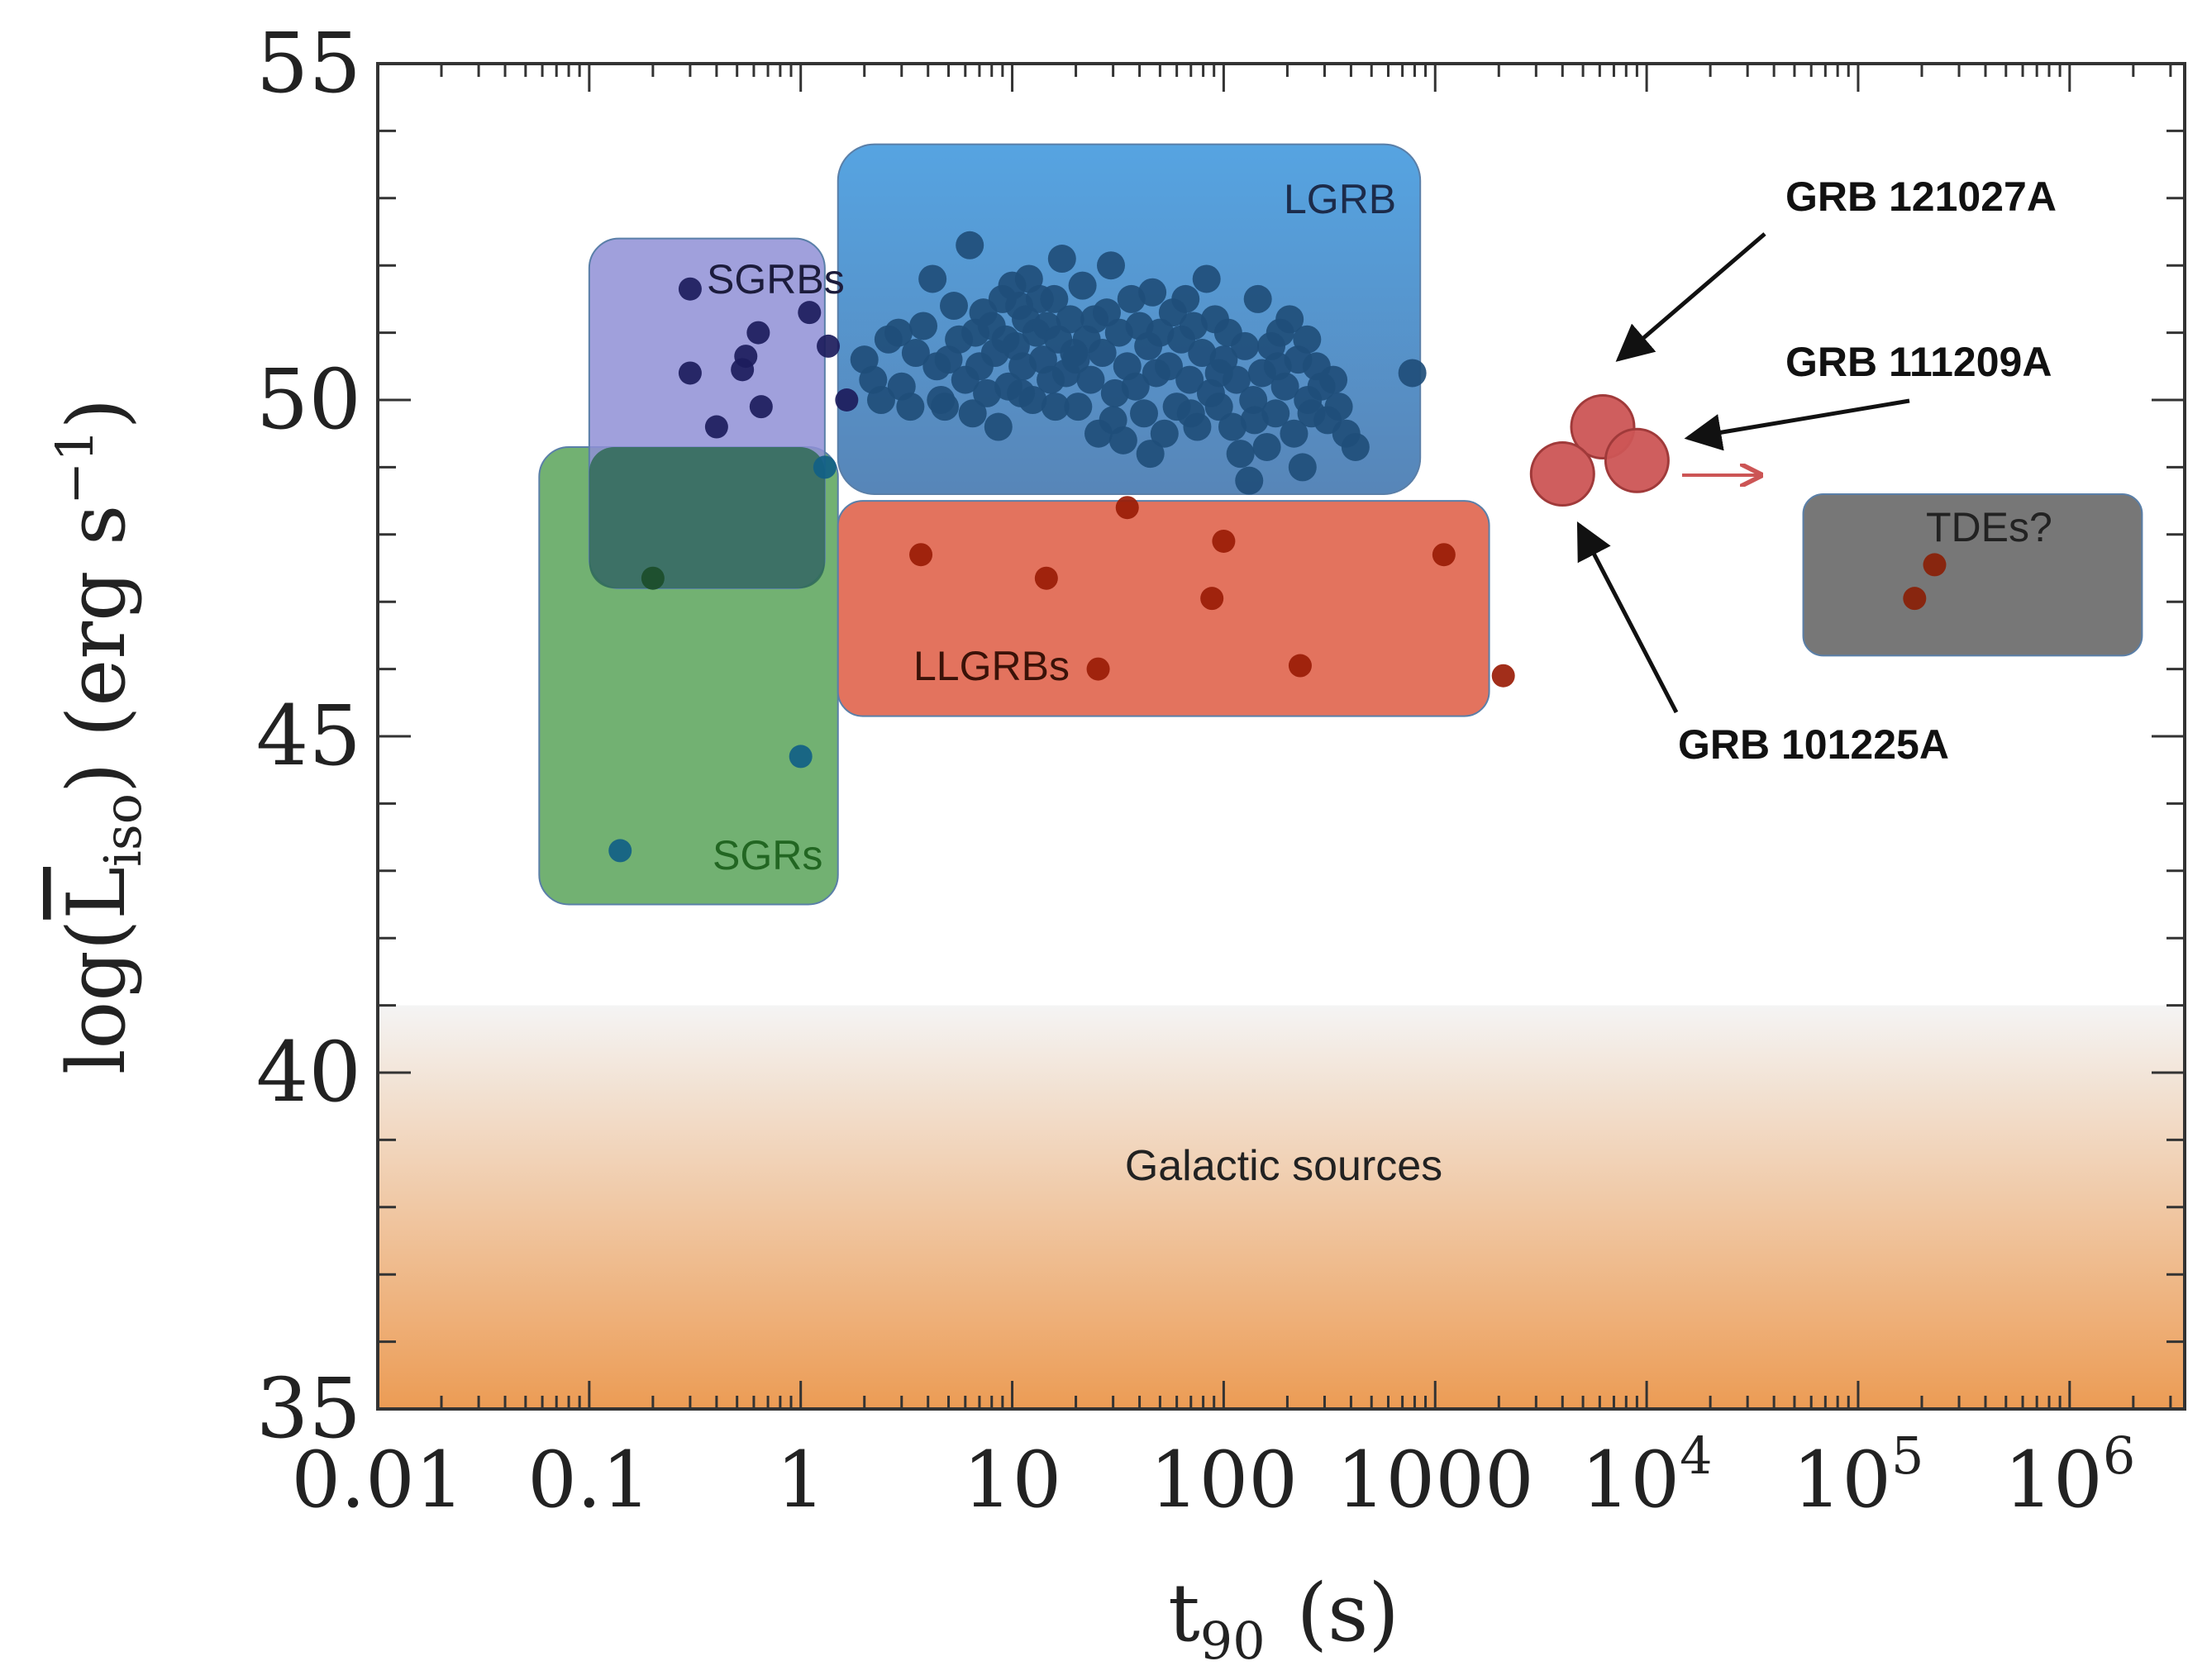  What do you see at coordinates (123, 830) in the screenshot?
I see `y-axis-label-sub: iso` at bounding box center [123, 830].